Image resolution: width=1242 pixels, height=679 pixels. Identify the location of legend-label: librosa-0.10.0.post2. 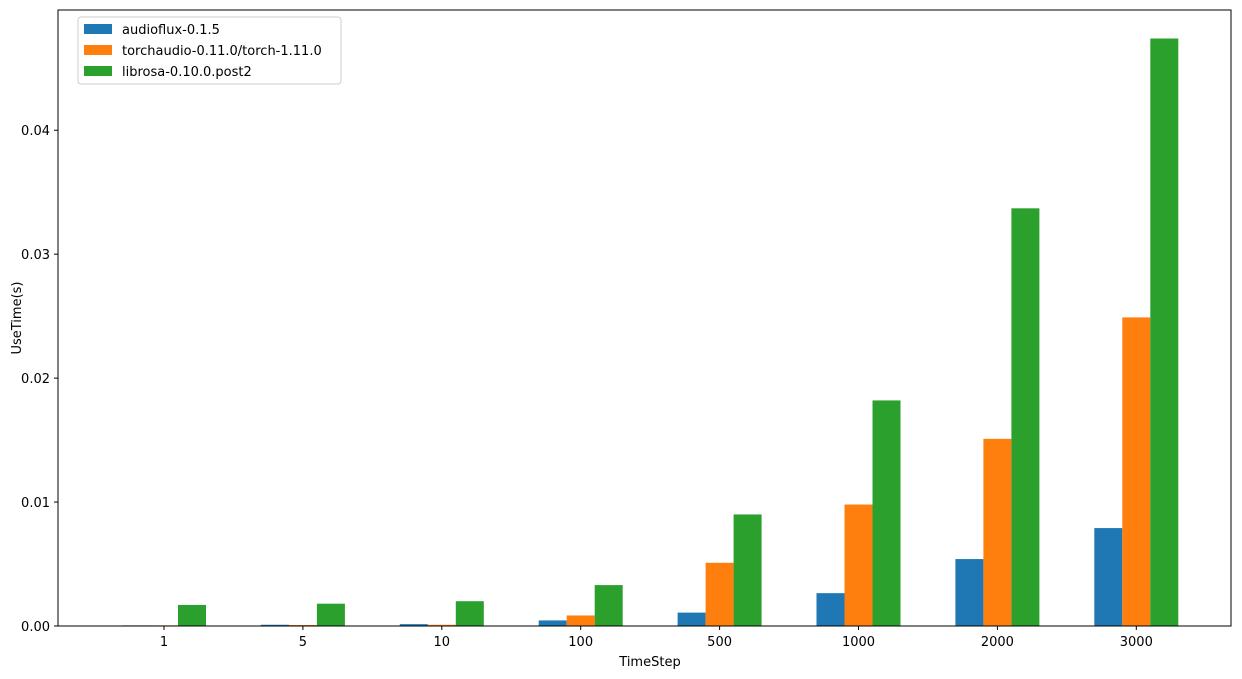
(187, 72).